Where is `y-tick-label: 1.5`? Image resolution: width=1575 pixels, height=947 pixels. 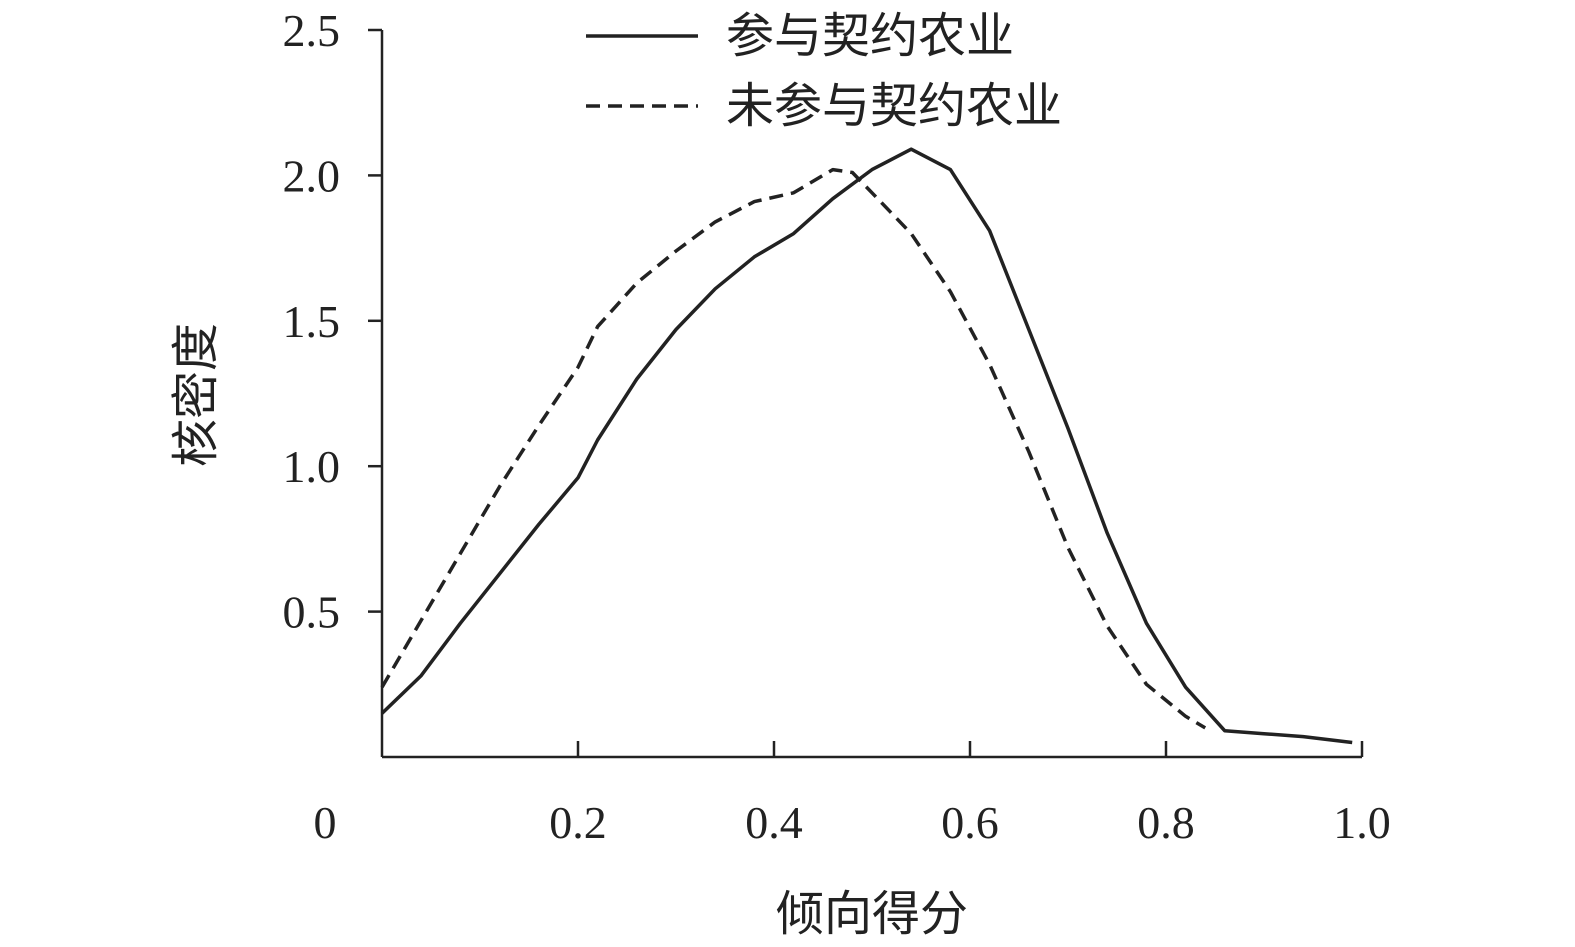 y-tick-label: 1.5 is located at coordinates (312, 321).